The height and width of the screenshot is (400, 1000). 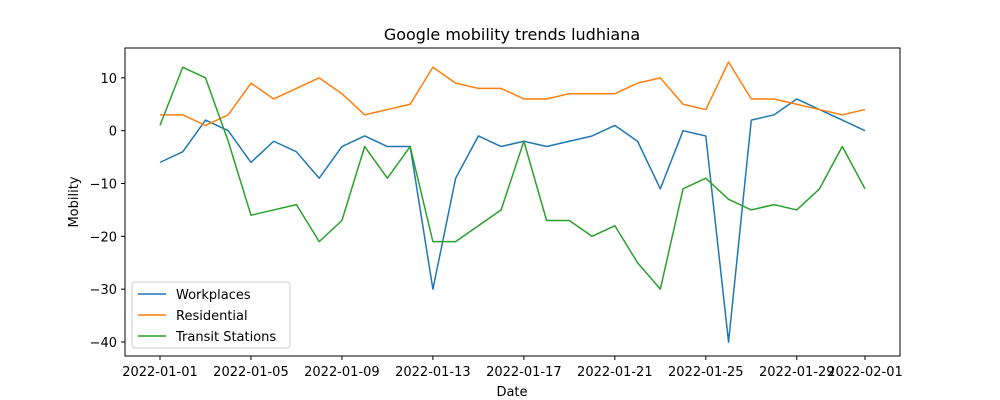 I want to click on legend-box, so click(x=211, y=315).